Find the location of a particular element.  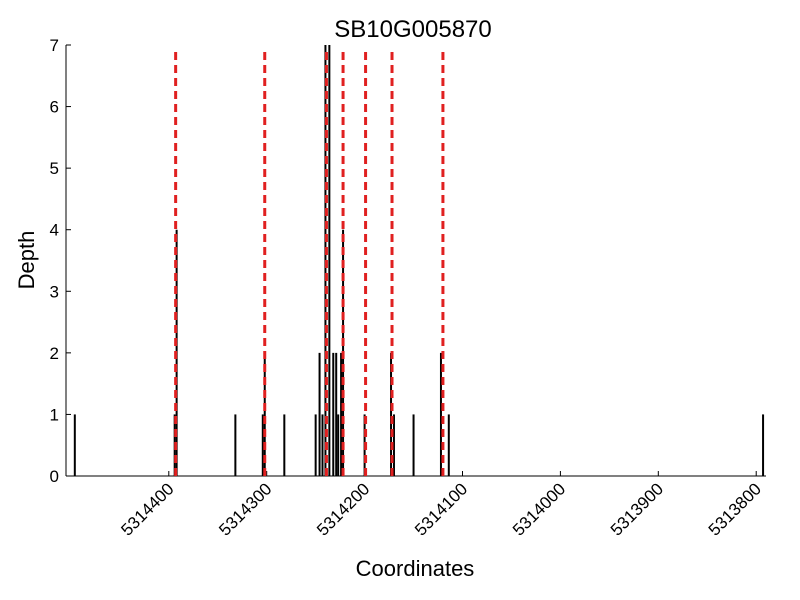

y-tick-label: 6 is located at coordinates (54, 107).